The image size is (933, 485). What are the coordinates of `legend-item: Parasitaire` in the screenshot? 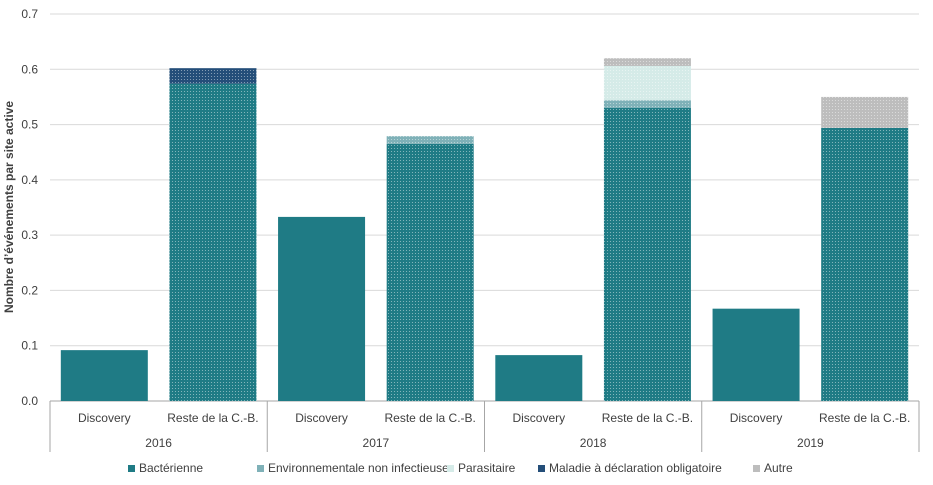 It's located at (481, 468).